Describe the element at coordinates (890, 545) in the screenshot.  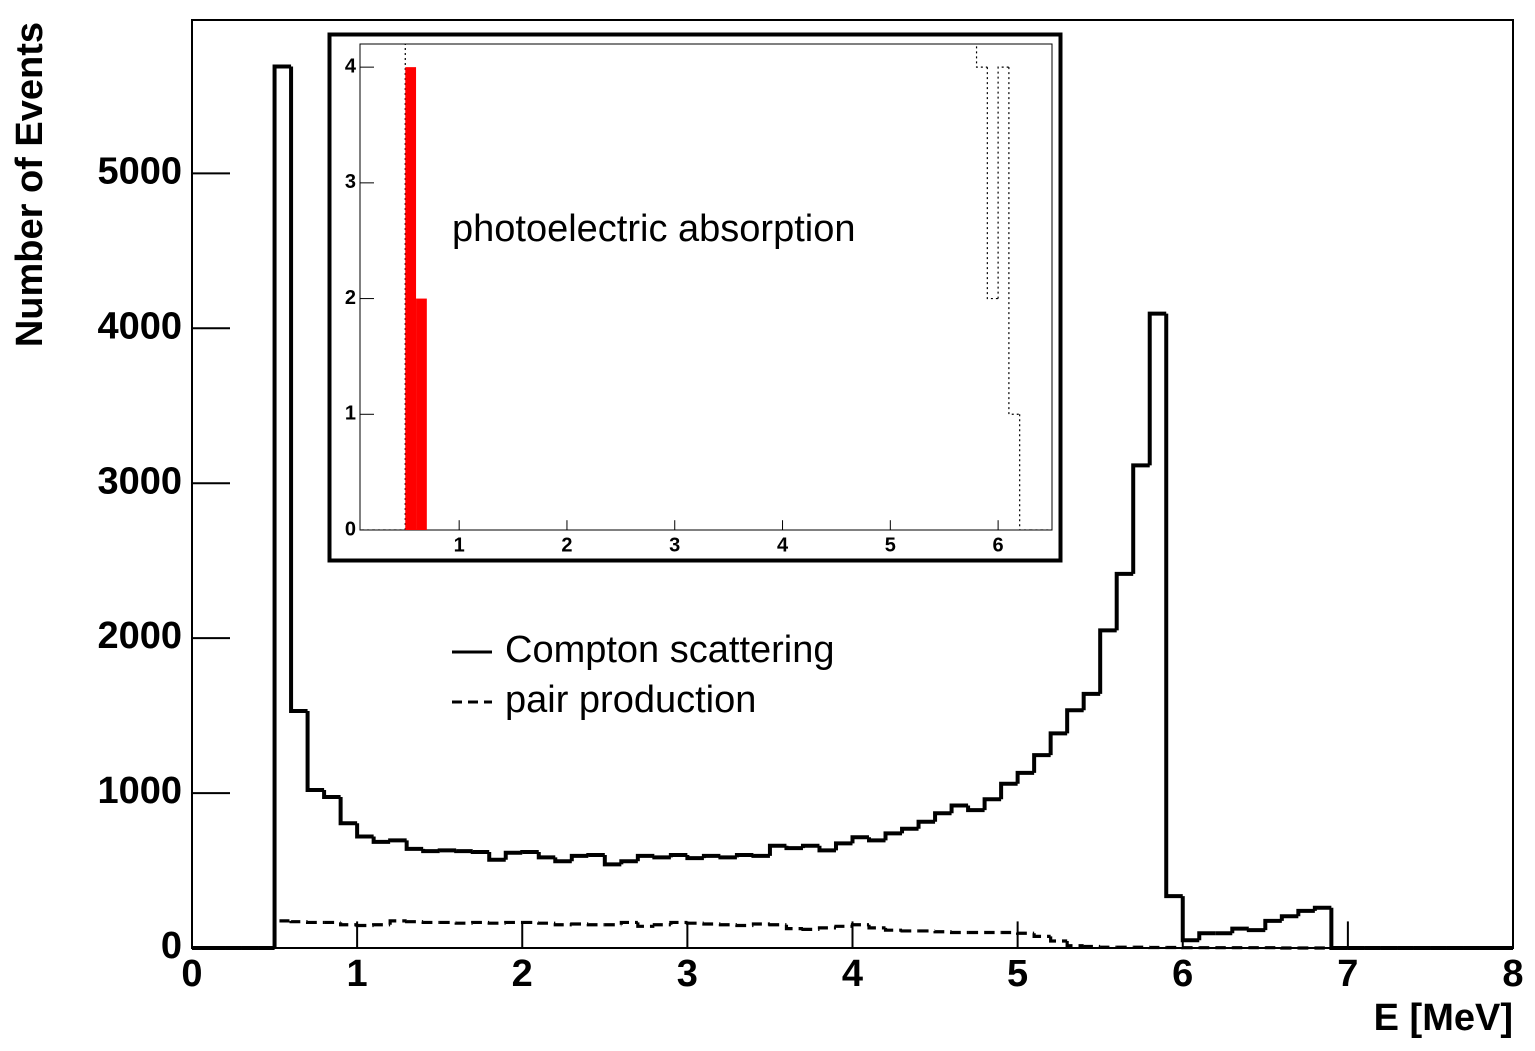
I see `x-tick-label: 5` at that location.